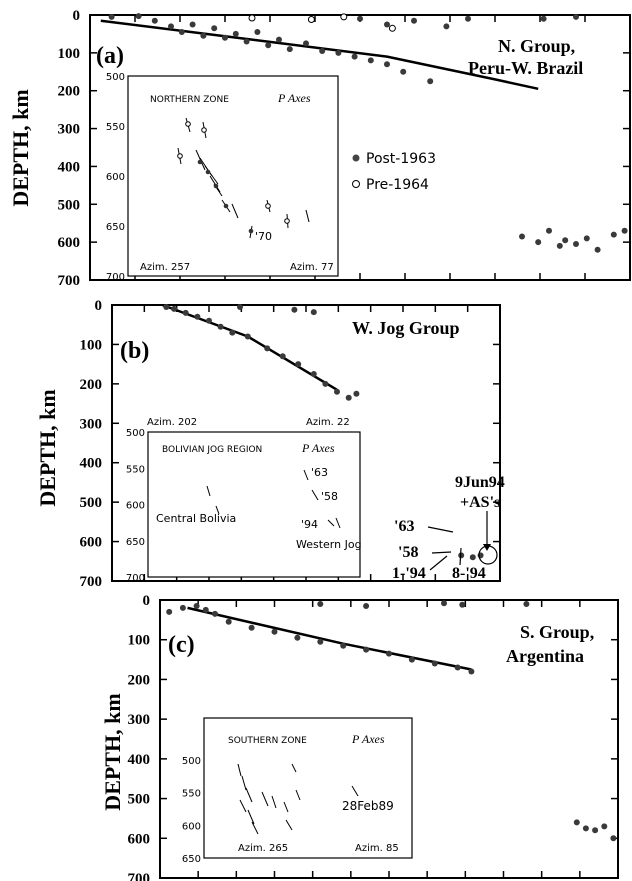 This screenshot has width=632, height=881. Describe the element at coordinates (308, 788) in the screenshot. I see `inset-c-frame` at that location.